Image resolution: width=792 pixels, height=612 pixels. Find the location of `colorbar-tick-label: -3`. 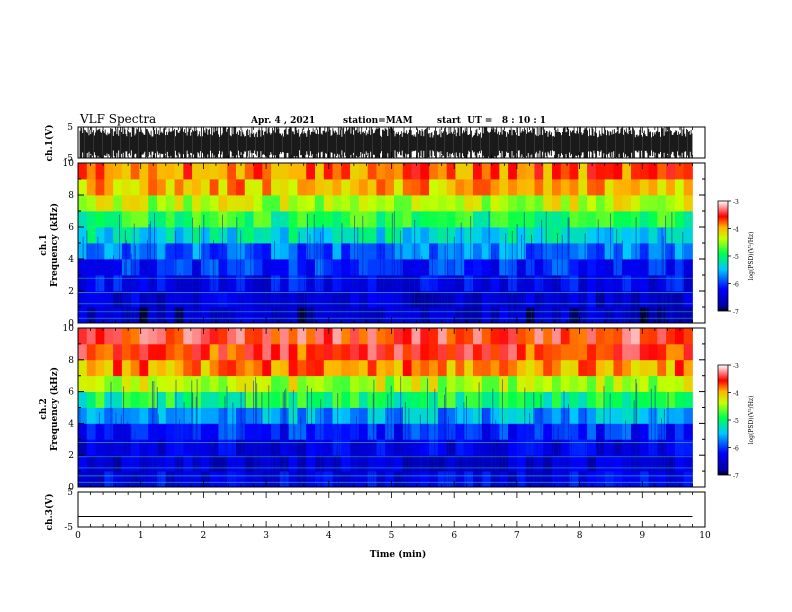

colorbar-tick-label: -3 is located at coordinates (736, 366).